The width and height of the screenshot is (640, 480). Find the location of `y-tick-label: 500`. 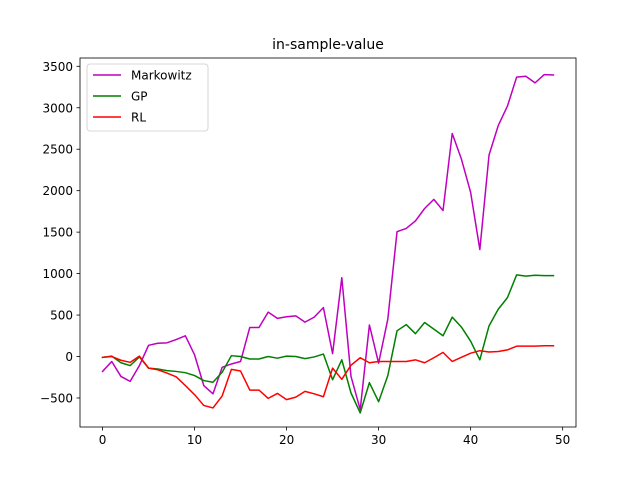

y-tick-label: 500 is located at coordinates (61, 316).